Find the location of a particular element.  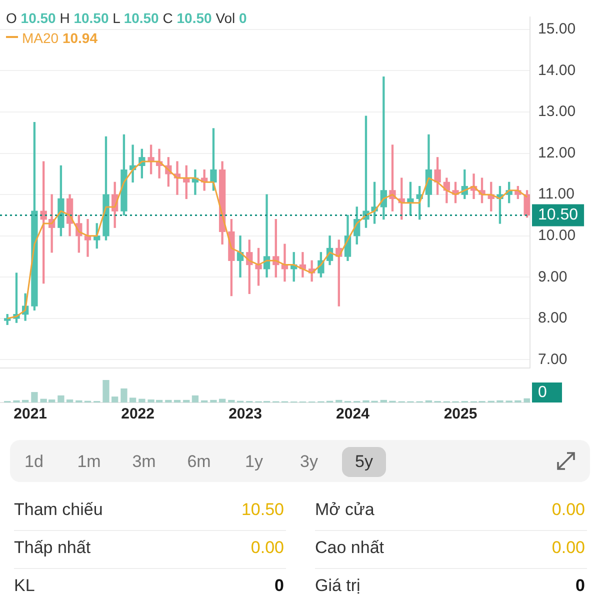

category-label: 5y is located at coordinates (364, 462).